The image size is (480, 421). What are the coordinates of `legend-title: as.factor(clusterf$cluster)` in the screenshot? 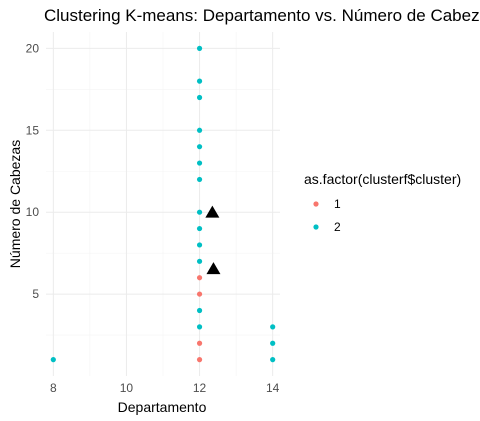 It's located at (382, 179).